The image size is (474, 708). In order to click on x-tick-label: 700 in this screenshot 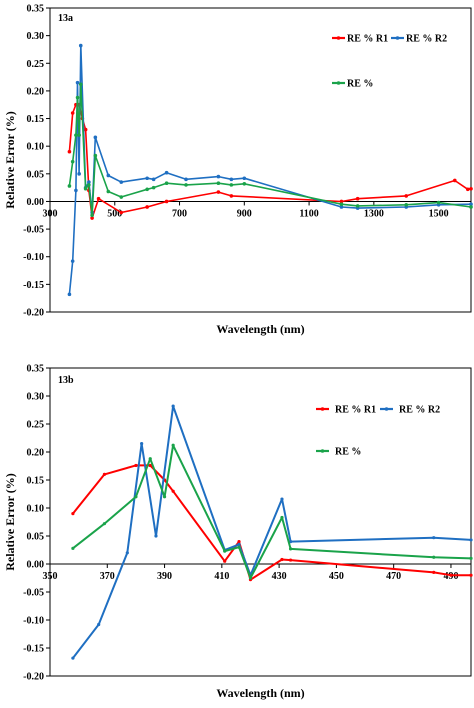, I will do `click(179, 213)`.